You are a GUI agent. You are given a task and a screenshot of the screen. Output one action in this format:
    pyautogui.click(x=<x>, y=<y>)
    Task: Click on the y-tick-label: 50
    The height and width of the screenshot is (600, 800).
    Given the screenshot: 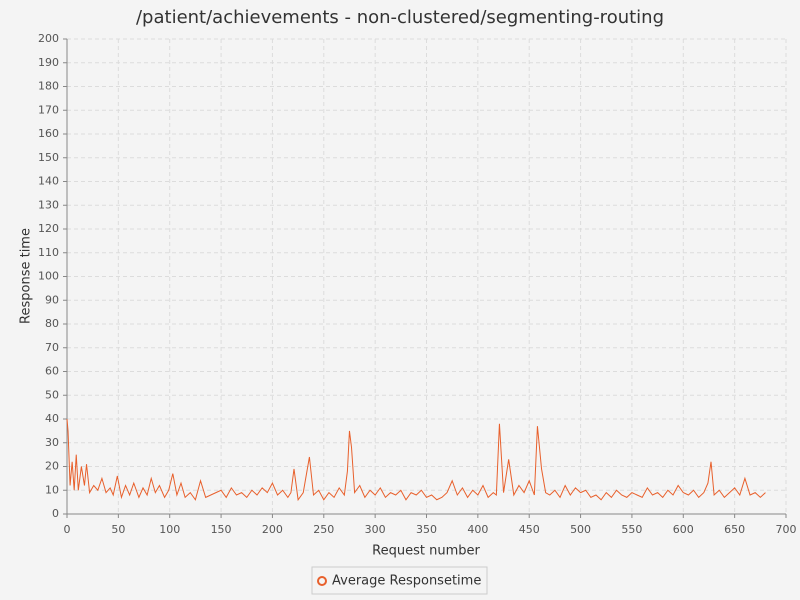 What is the action you would take?
    pyautogui.click(x=52, y=394)
    